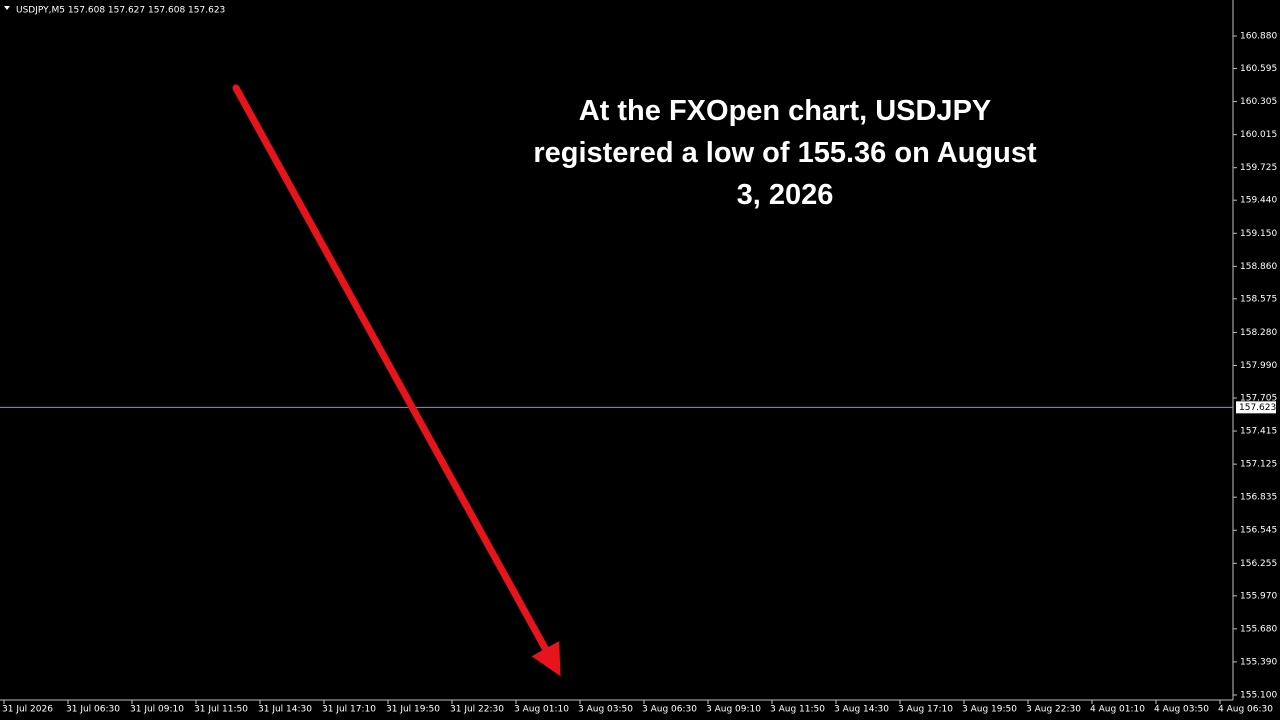  What do you see at coordinates (861, 710) in the screenshot?
I see `x-tick-label: 3 Aug 14:30` at bounding box center [861, 710].